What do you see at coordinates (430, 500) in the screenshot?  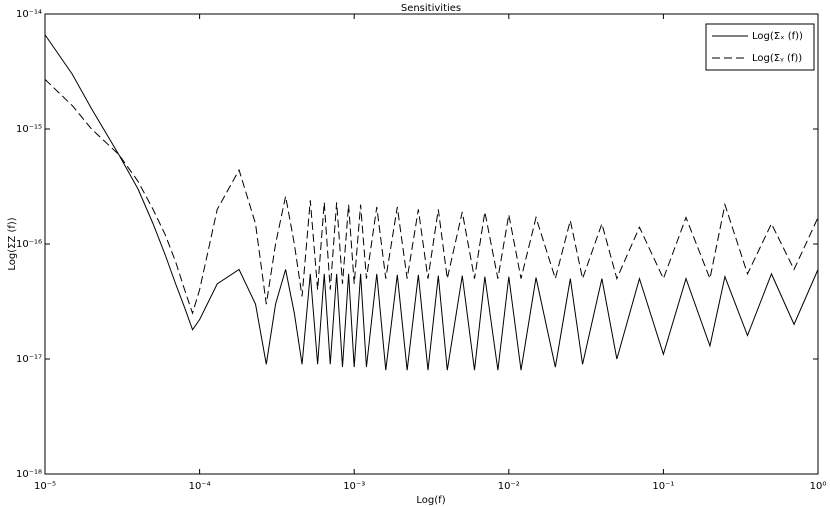 I see `x-axis-label: Log(f)` at bounding box center [430, 500].